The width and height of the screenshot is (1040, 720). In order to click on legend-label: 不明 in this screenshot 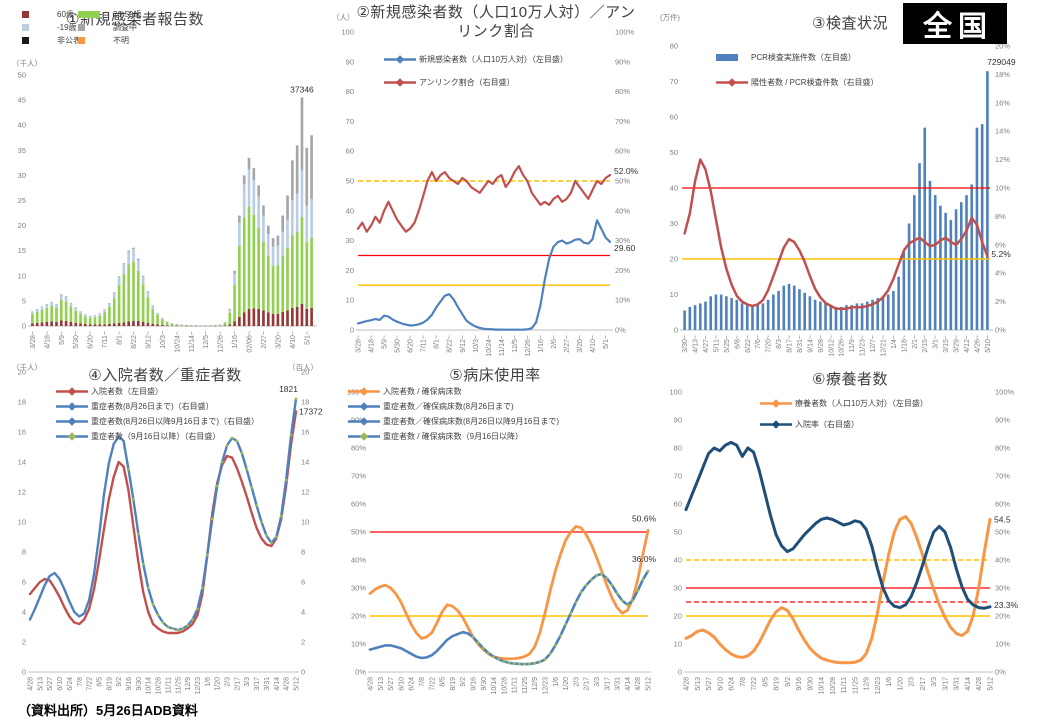, I will do `click(121, 40)`.